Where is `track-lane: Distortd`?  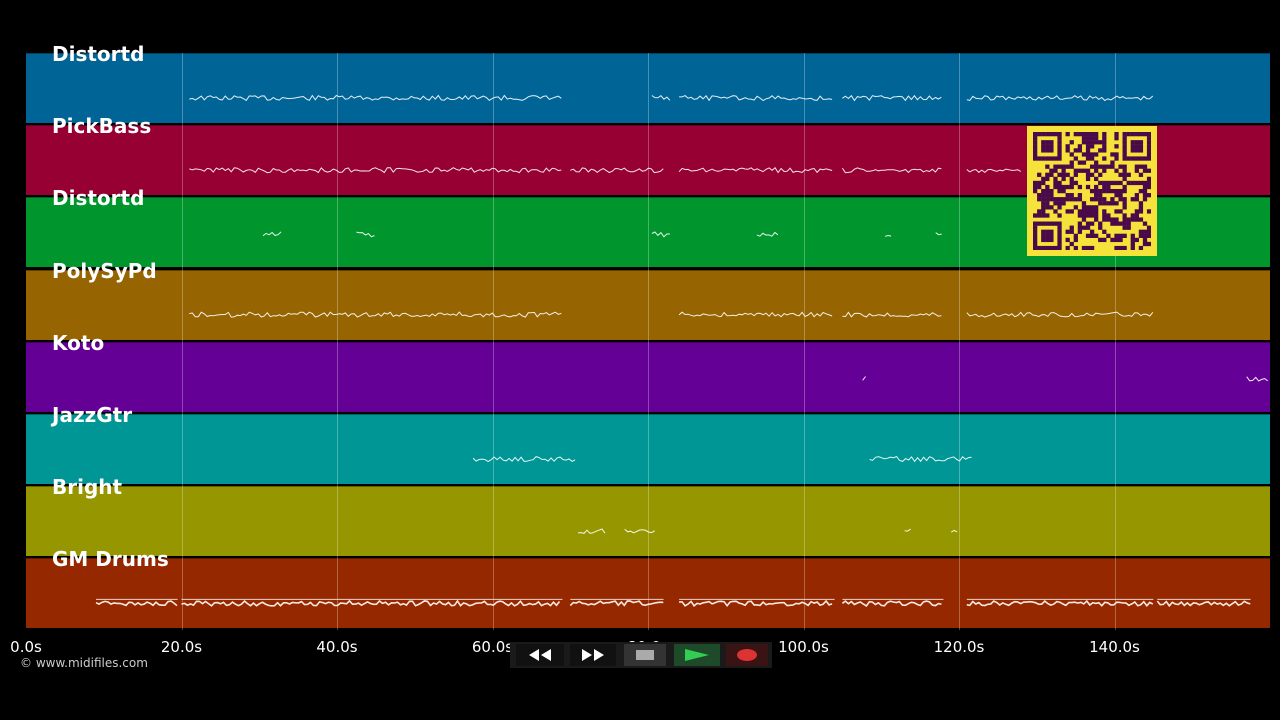 track-lane: Distortd is located at coordinates (648, 82).